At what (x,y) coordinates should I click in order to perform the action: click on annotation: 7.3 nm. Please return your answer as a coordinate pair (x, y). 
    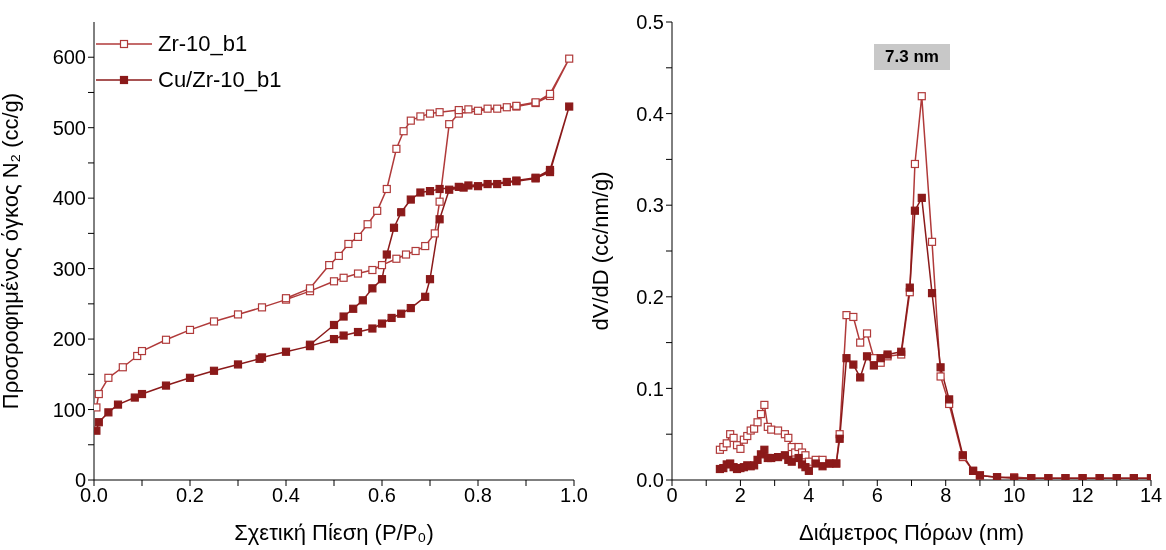
    Looking at the image, I should click on (912, 57).